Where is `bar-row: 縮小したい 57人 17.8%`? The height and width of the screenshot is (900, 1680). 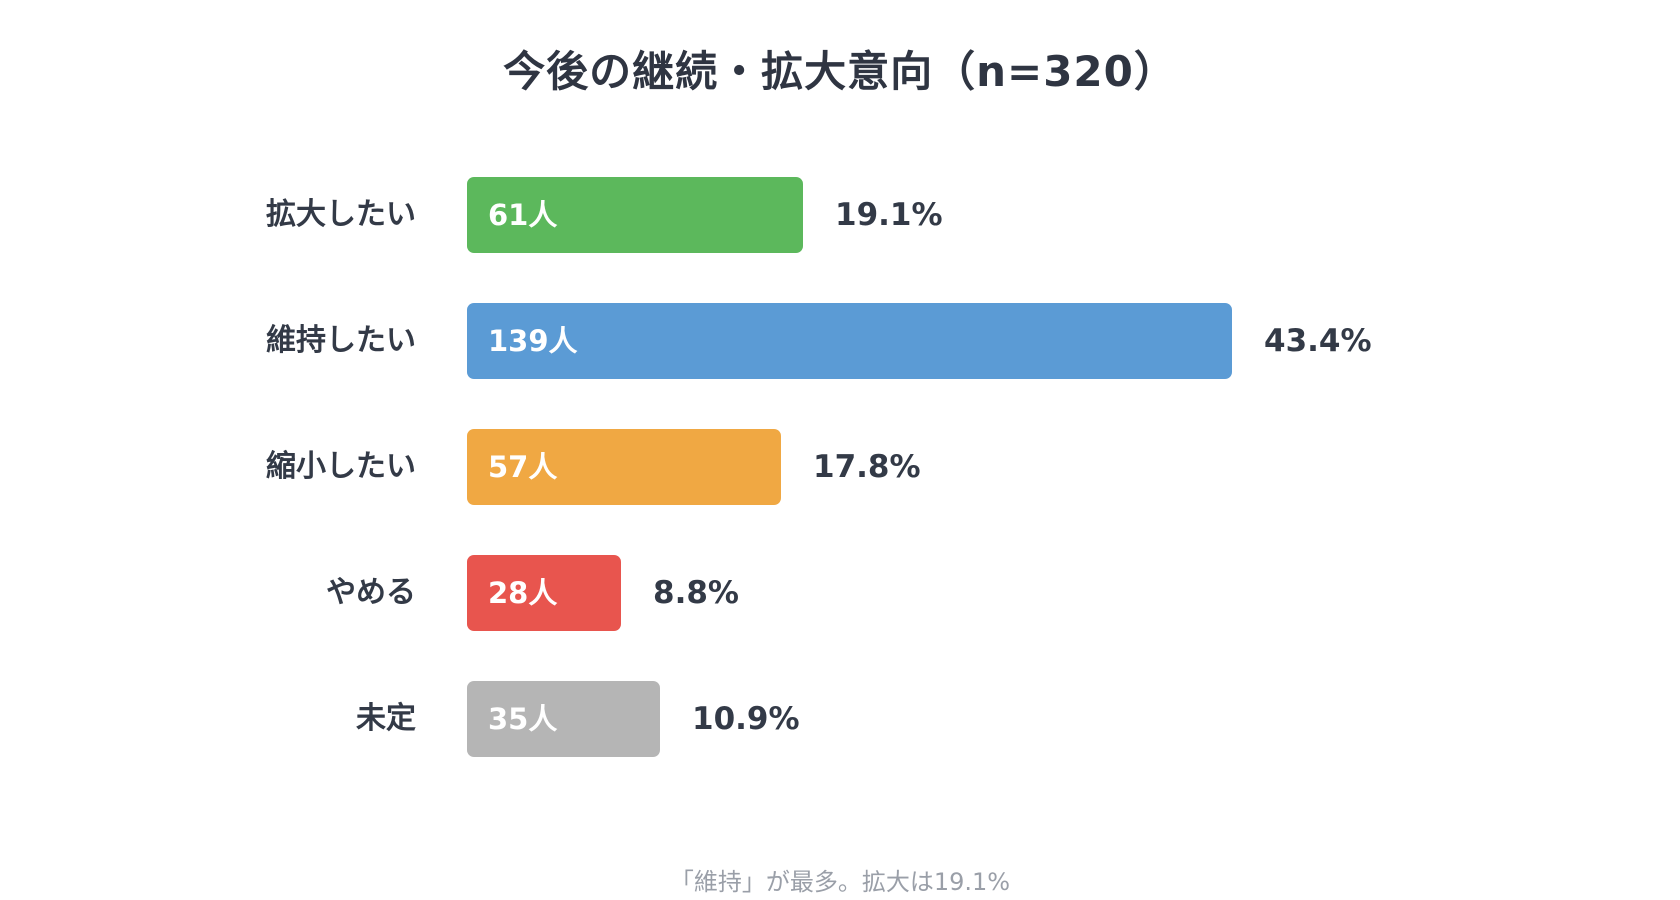 bar-row: 縮小したい 57人 17.8% is located at coordinates (840, 467).